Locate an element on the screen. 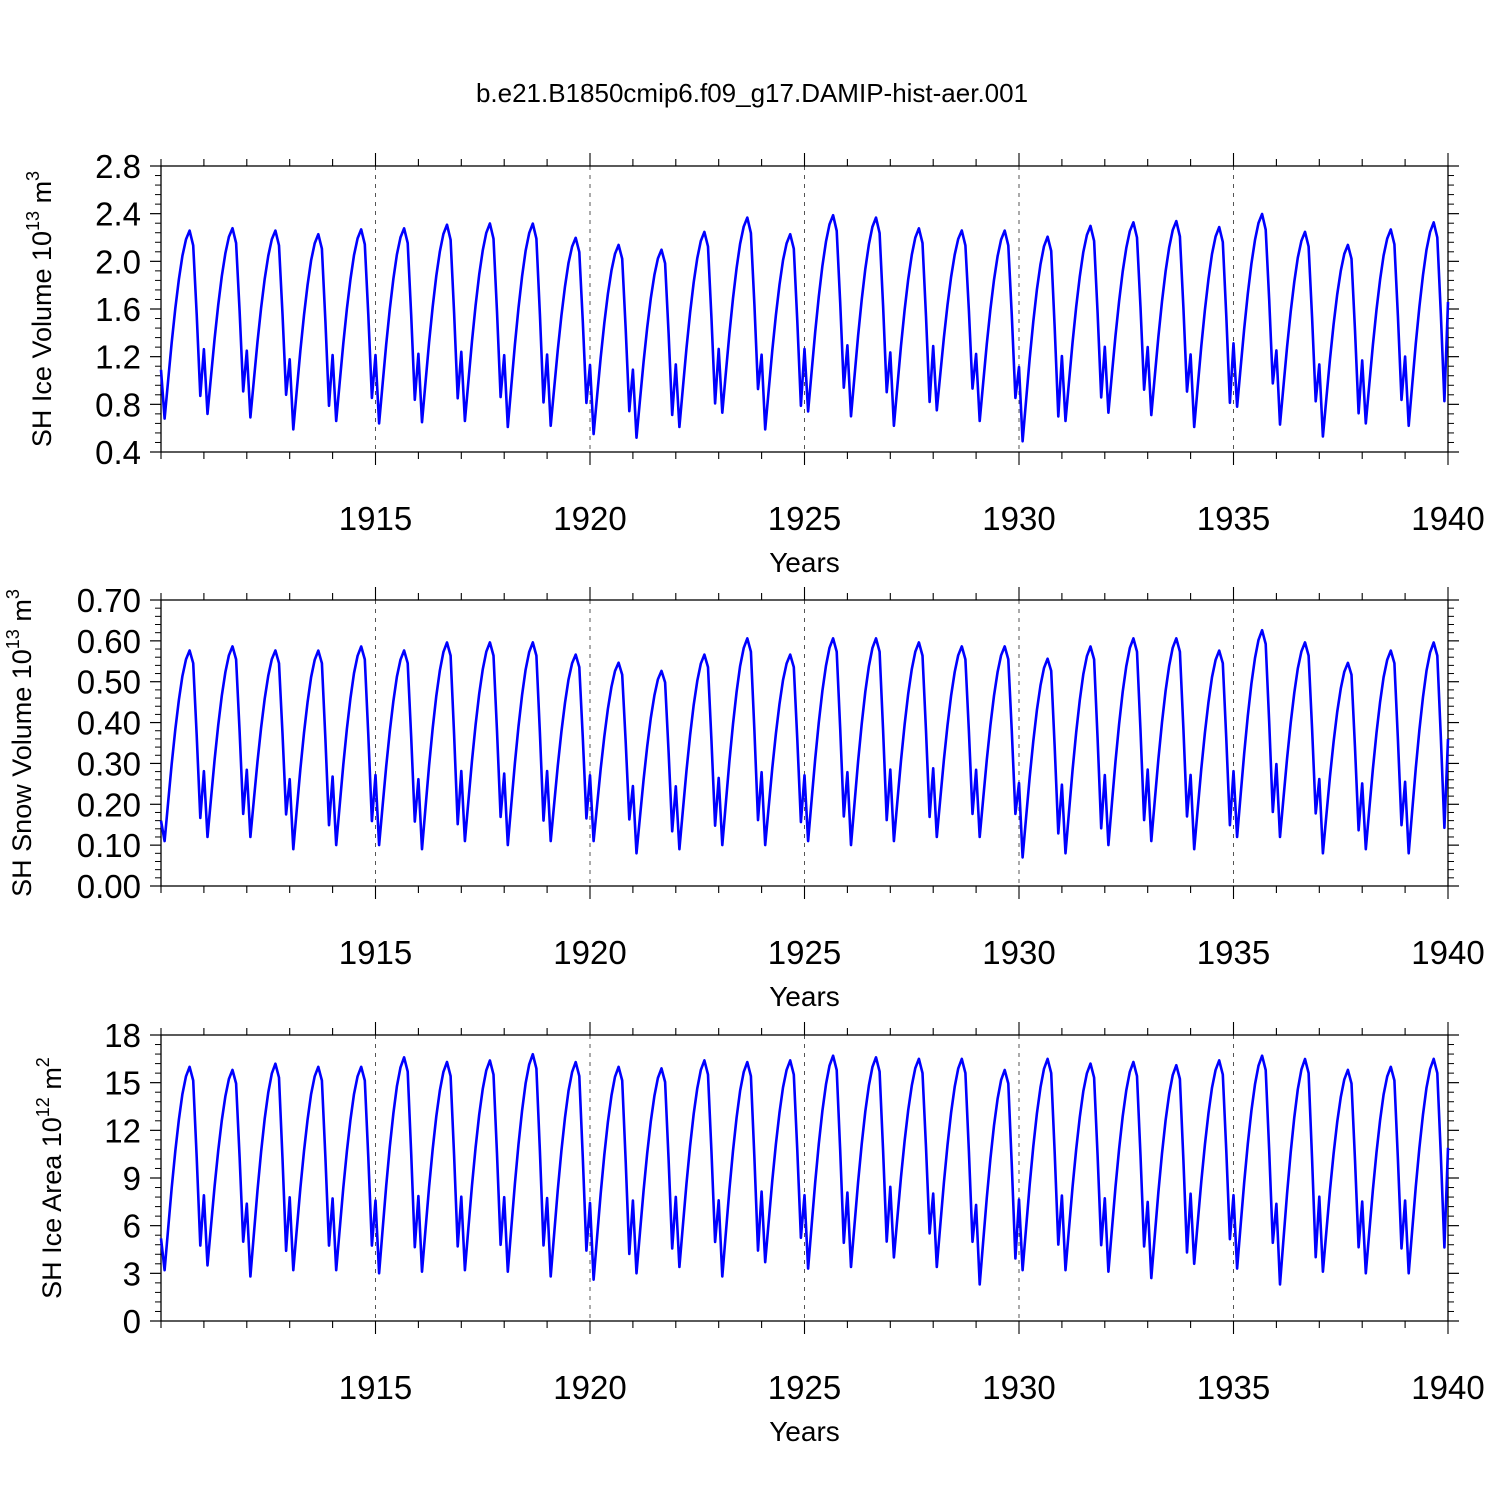 This screenshot has width=1500, height=1500. series-line-top is located at coordinates (804, 327).